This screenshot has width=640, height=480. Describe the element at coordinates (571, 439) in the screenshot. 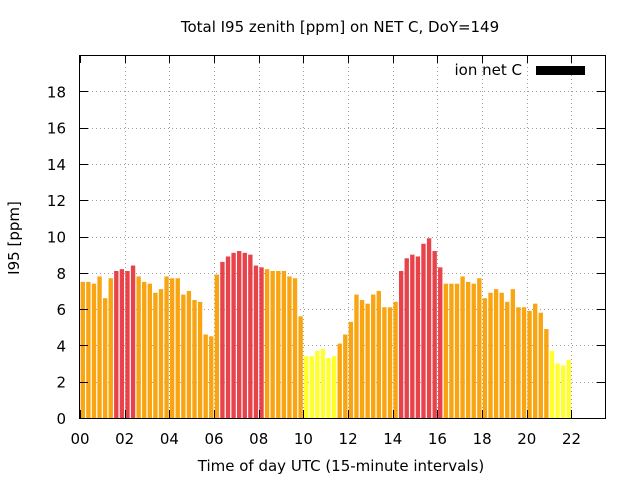

I see `x-tick-label: 22` at that location.